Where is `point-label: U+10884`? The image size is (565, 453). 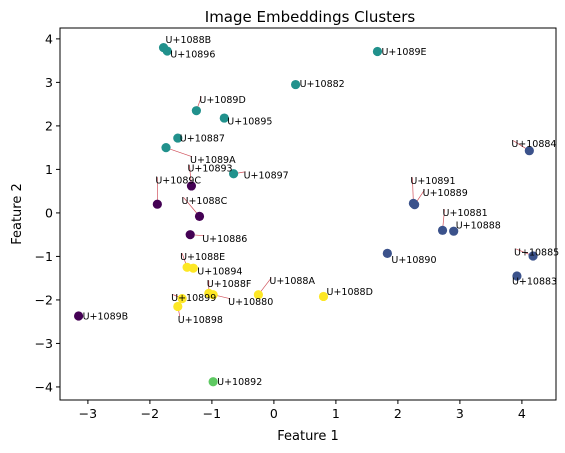 point-label: U+10884 is located at coordinates (533, 144).